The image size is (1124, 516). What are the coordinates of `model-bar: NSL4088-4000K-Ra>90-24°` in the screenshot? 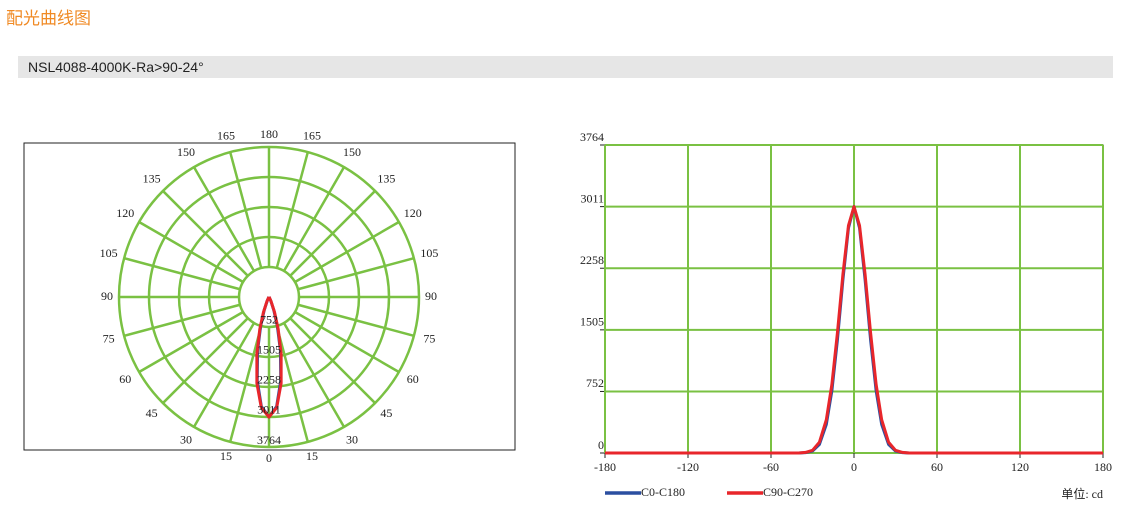 It's located at (565, 67).